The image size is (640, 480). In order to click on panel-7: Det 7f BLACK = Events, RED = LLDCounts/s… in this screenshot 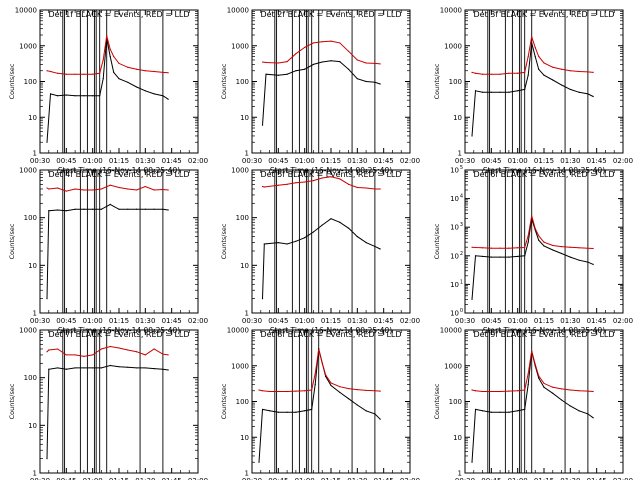, I will do `click(108, 403)`.